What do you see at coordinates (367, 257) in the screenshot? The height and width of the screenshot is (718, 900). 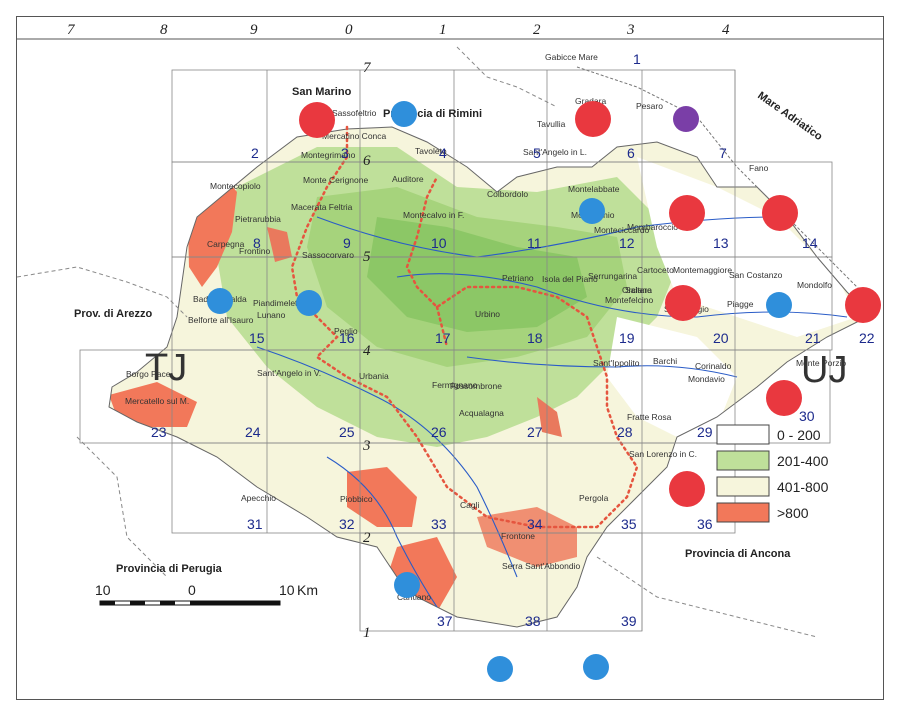 I see `coord-side-label: 5` at bounding box center [367, 257].